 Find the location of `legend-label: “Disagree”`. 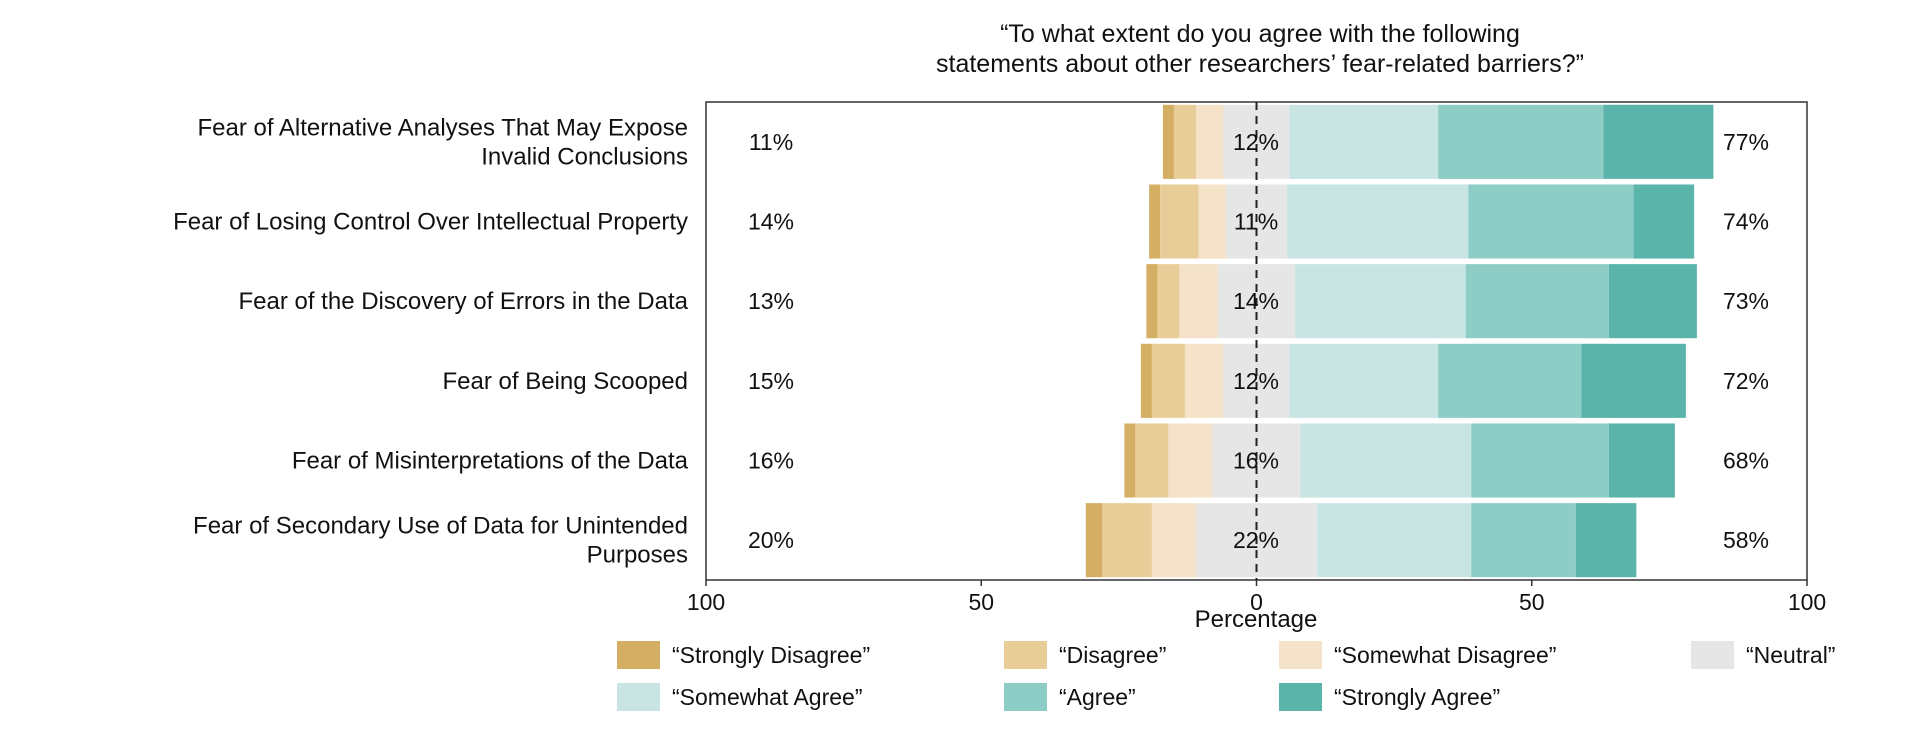

legend-label: “Disagree” is located at coordinates (1112, 655).